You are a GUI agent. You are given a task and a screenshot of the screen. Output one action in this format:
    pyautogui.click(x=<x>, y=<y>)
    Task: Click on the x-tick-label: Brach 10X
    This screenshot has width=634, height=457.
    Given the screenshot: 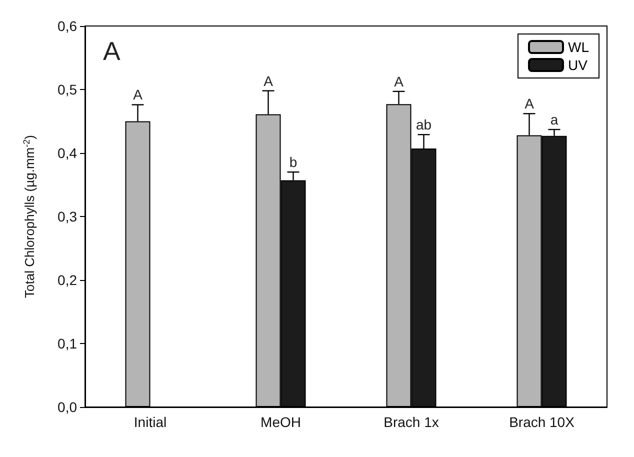 What is the action you would take?
    pyautogui.click(x=542, y=422)
    